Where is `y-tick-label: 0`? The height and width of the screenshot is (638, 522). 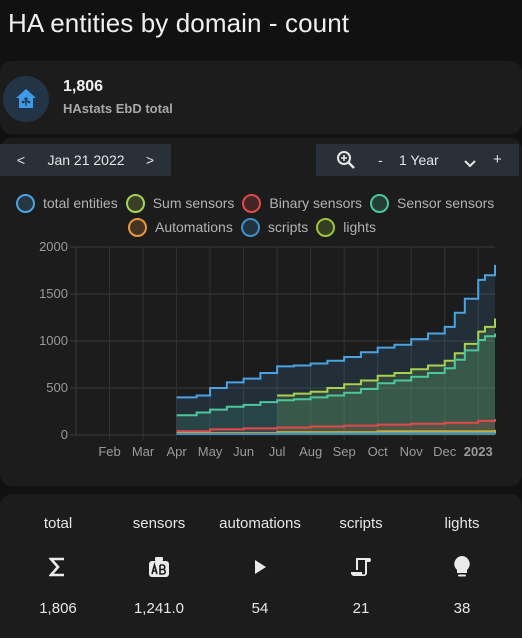
y-tick-label: 0 is located at coordinates (64, 434).